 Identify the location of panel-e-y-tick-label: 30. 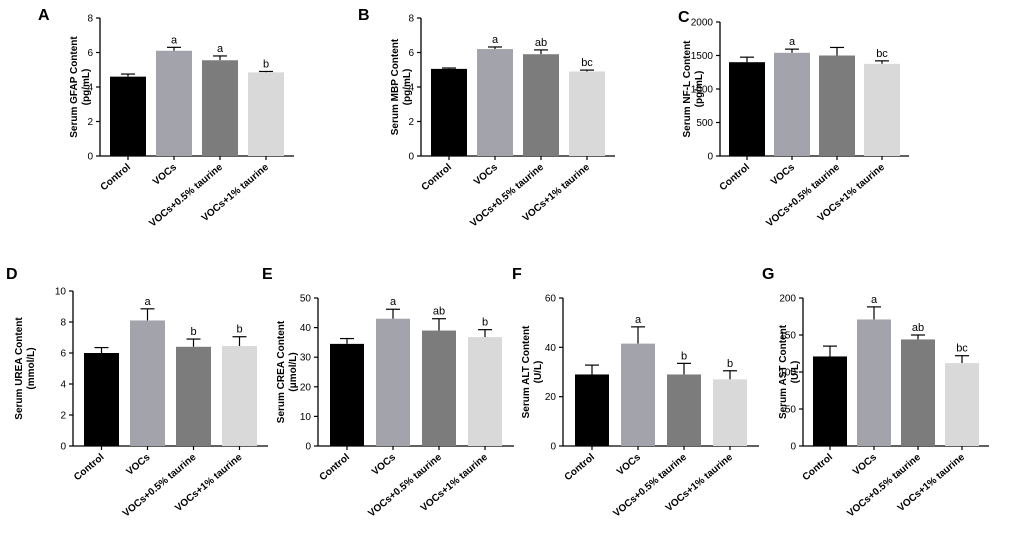
(306, 358).